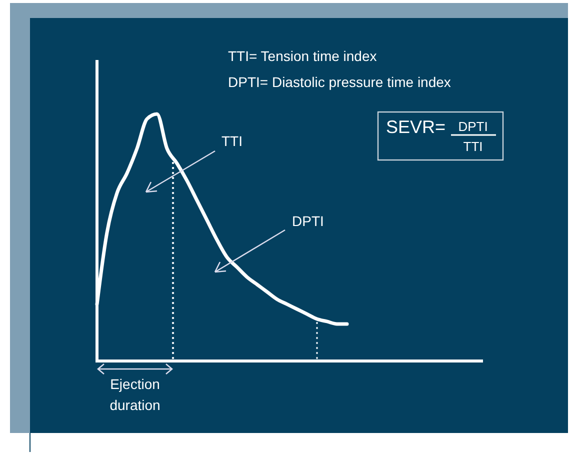 The width and height of the screenshot is (574, 454). What do you see at coordinates (473, 126) in the screenshot?
I see `text: DPTI` at bounding box center [473, 126].